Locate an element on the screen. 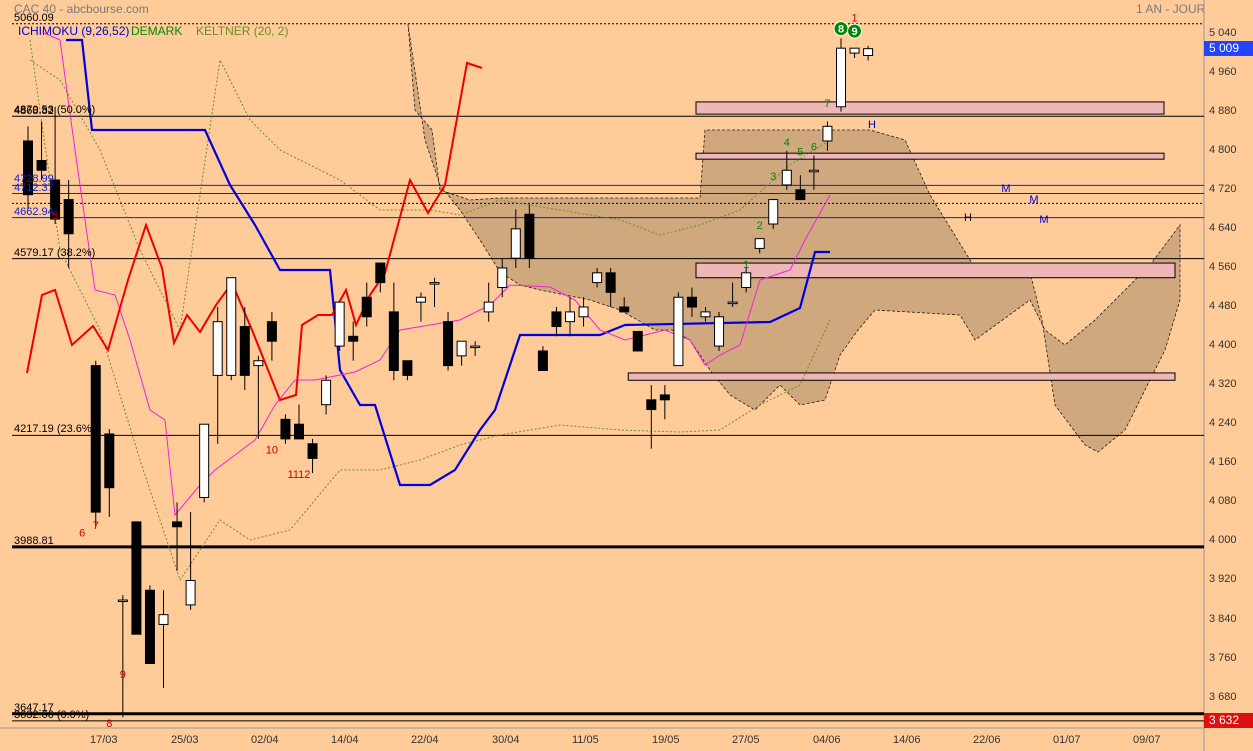  level-label: 5060.09 is located at coordinates (34, 18).